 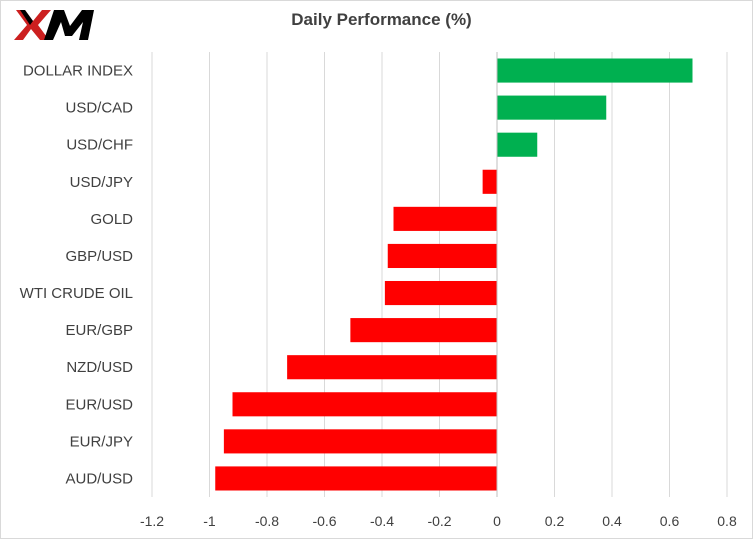 What do you see at coordinates (382, 521) in the screenshot?
I see `x-tick-label: -0.4` at bounding box center [382, 521].